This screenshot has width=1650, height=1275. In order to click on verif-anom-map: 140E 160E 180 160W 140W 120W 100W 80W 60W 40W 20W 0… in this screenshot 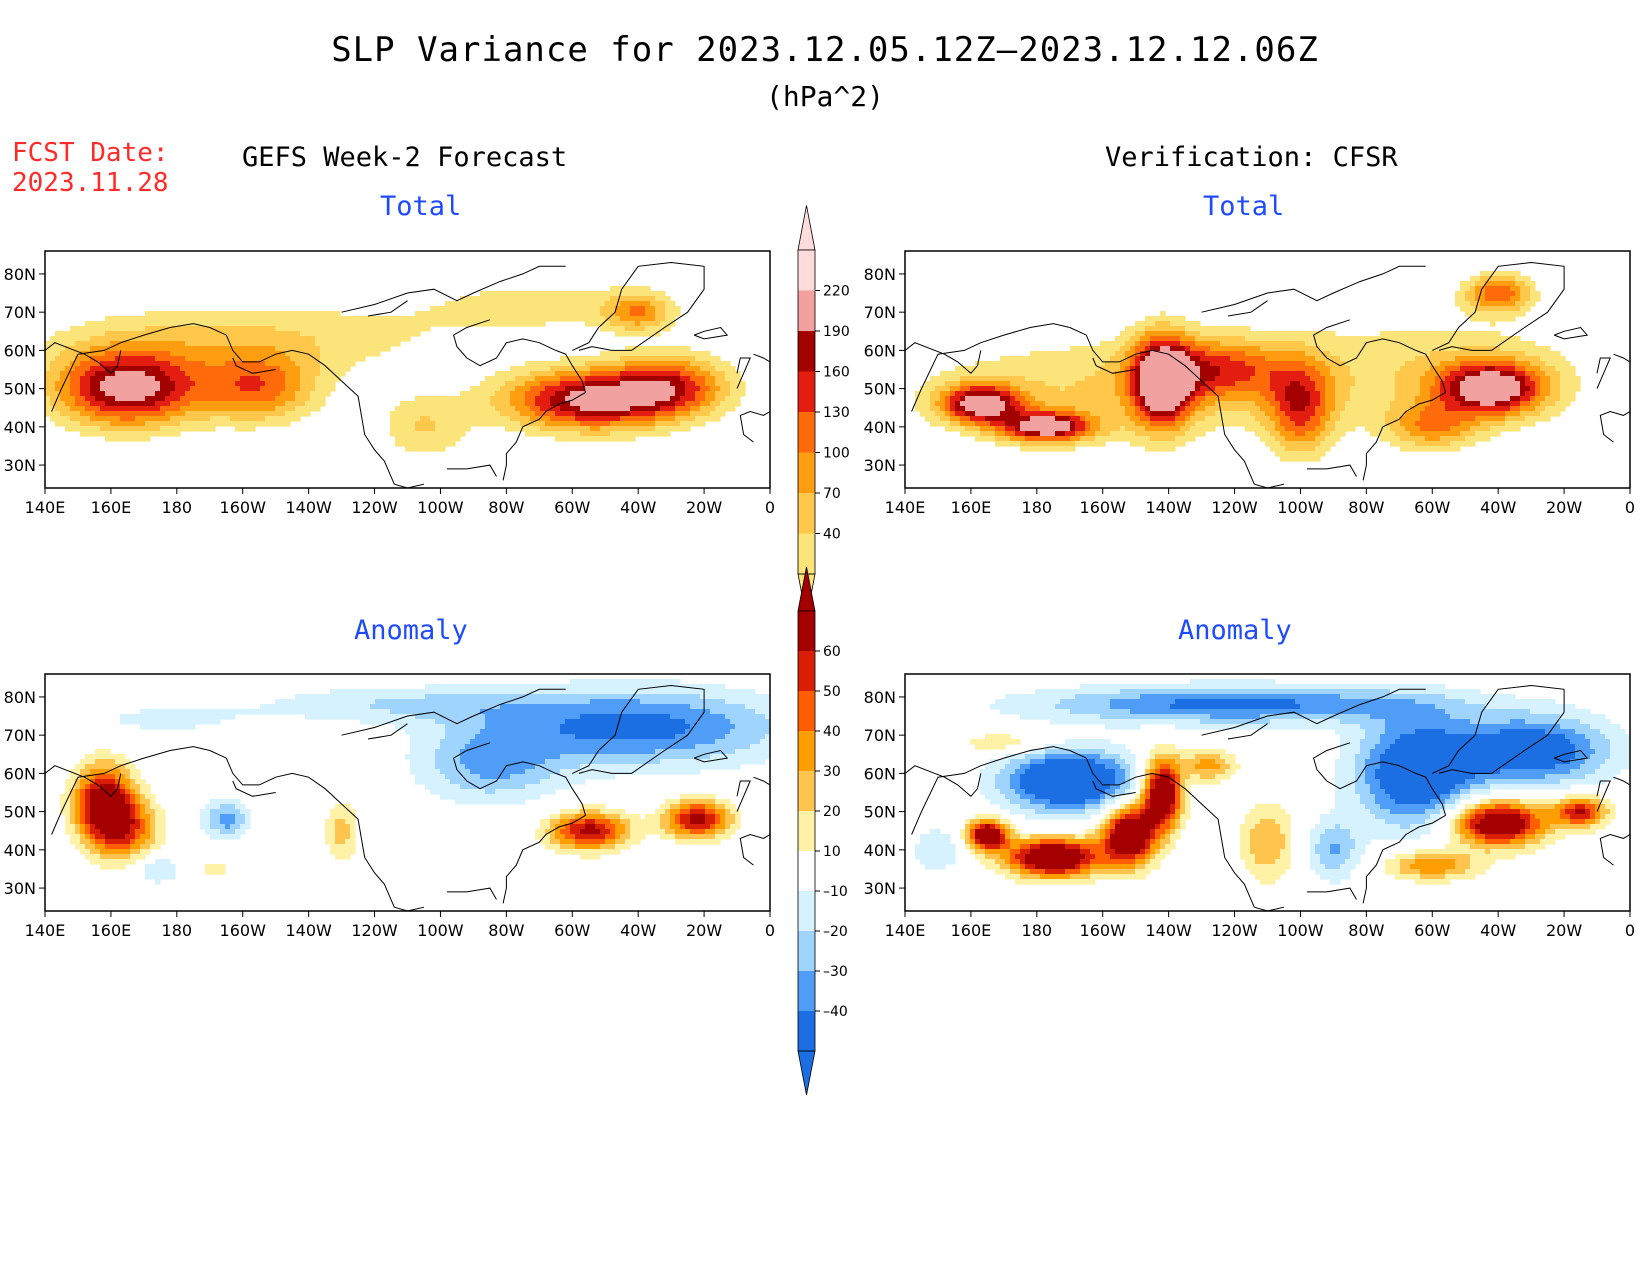, I will do `click(1249, 806)`.